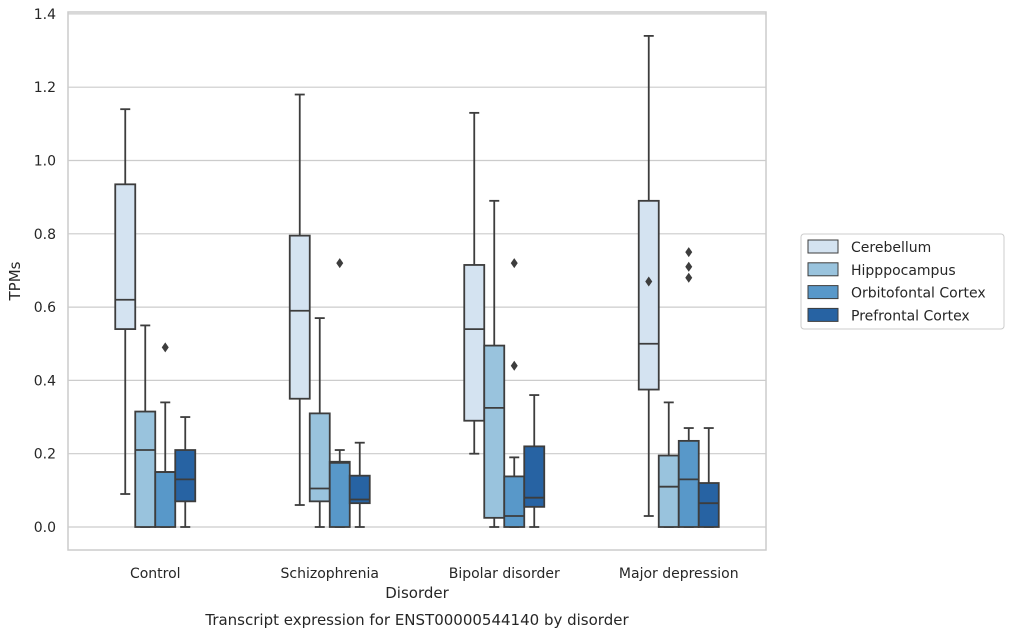 This screenshot has width=1014, height=637. I want to click on y-tick-label: 0.8, so click(45, 235).